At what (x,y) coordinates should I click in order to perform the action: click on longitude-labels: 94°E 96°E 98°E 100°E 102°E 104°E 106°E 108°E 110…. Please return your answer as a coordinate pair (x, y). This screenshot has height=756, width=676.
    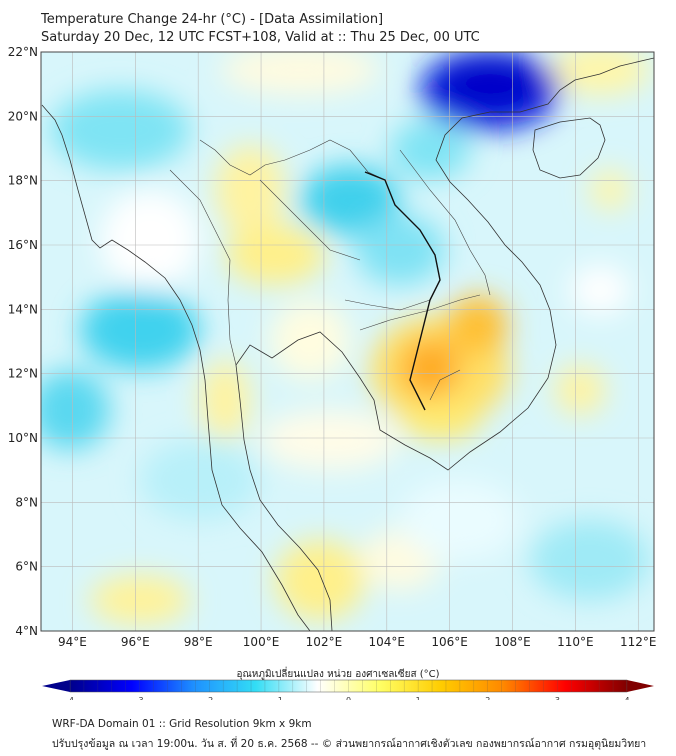
    Looking at the image, I should click on (357, 642).